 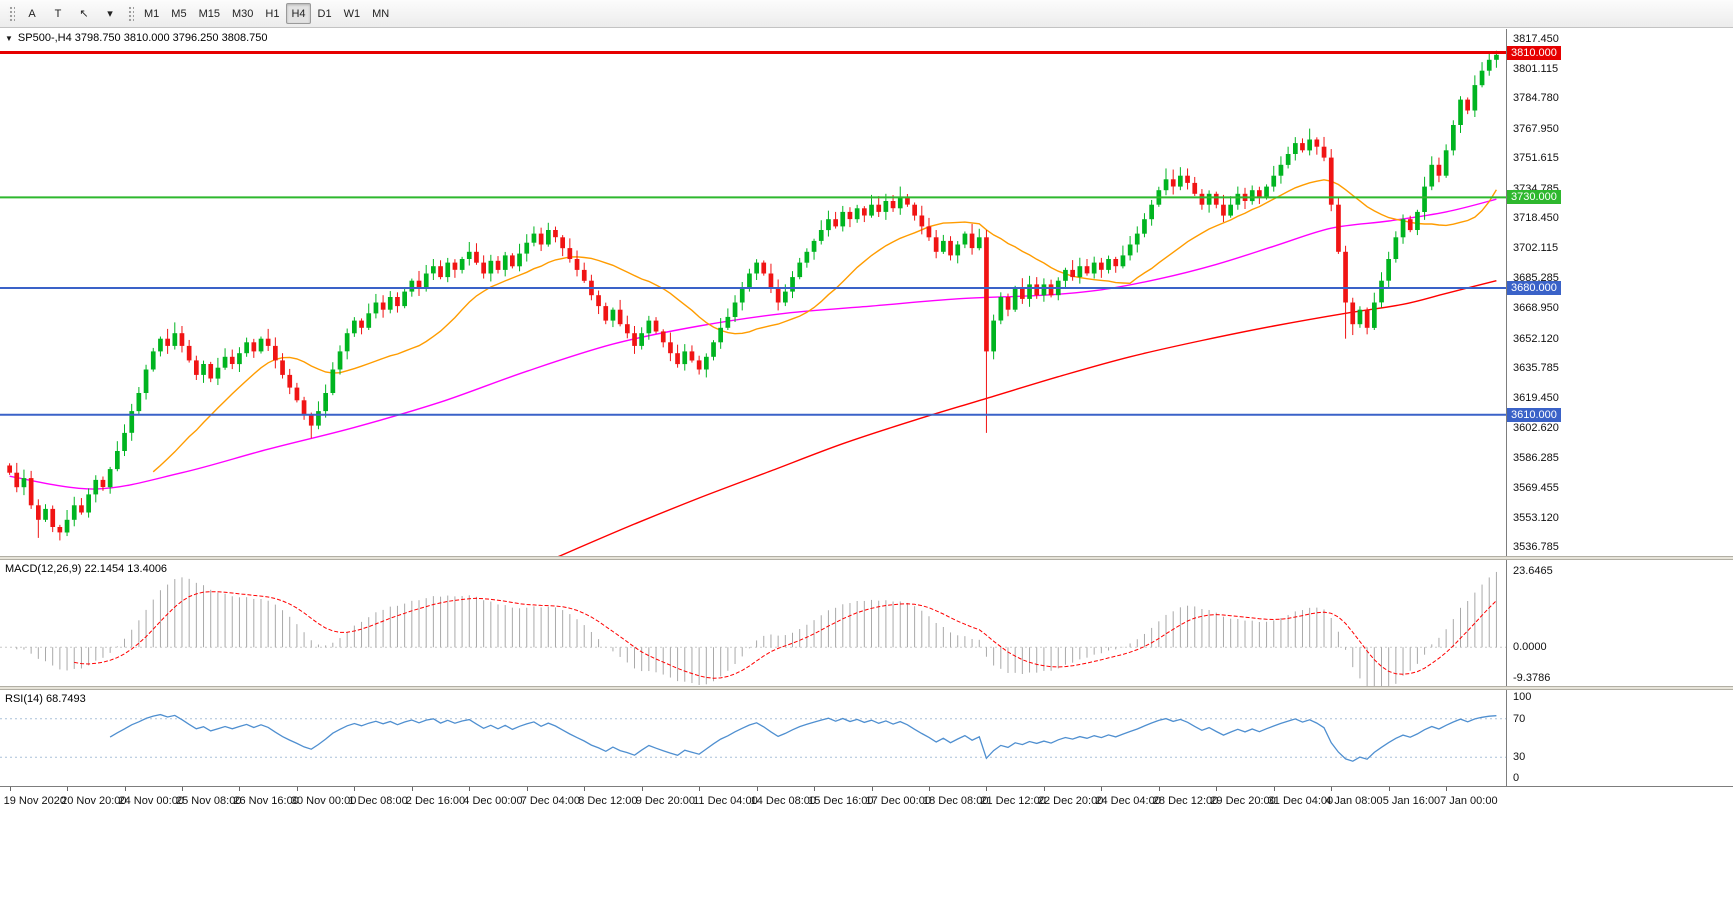 What do you see at coordinates (1619, 623) in the screenshot?
I see `macd-scale: 23.6465 0.0000 -9.3786` at bounding box center [1619, 623].